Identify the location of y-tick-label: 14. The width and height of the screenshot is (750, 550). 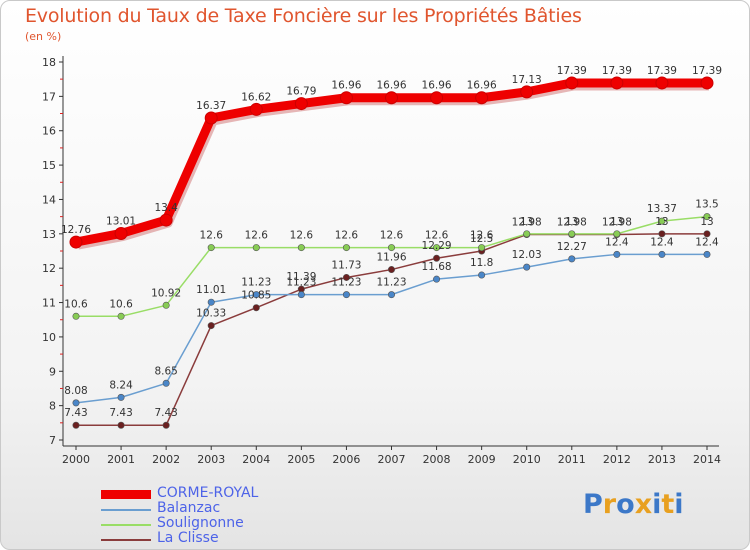
(49, 199).